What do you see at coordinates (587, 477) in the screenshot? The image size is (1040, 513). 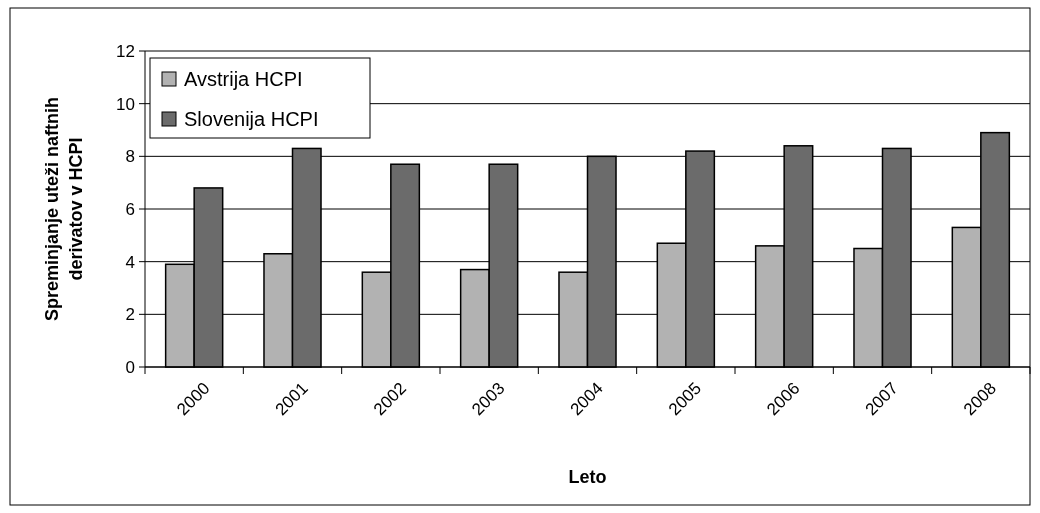 I see `x-axis-title: Leto` at bounding box center [587, 477].